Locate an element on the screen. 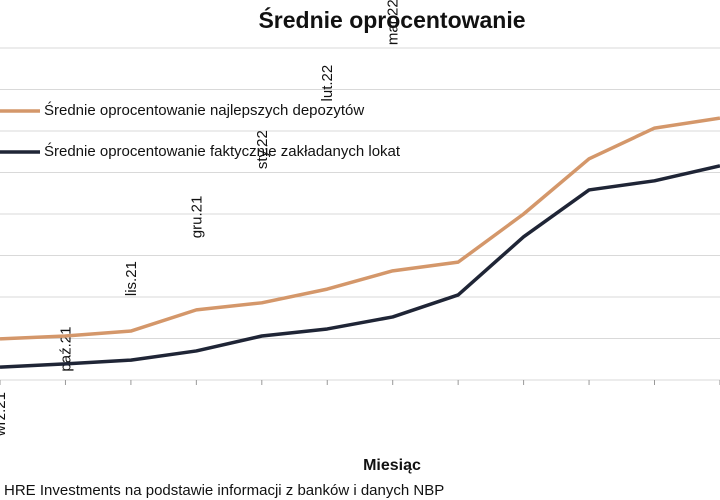 This screenshot has width=720, height=500. x-tick-label: sty.22 is located at coordinates (262, 149).